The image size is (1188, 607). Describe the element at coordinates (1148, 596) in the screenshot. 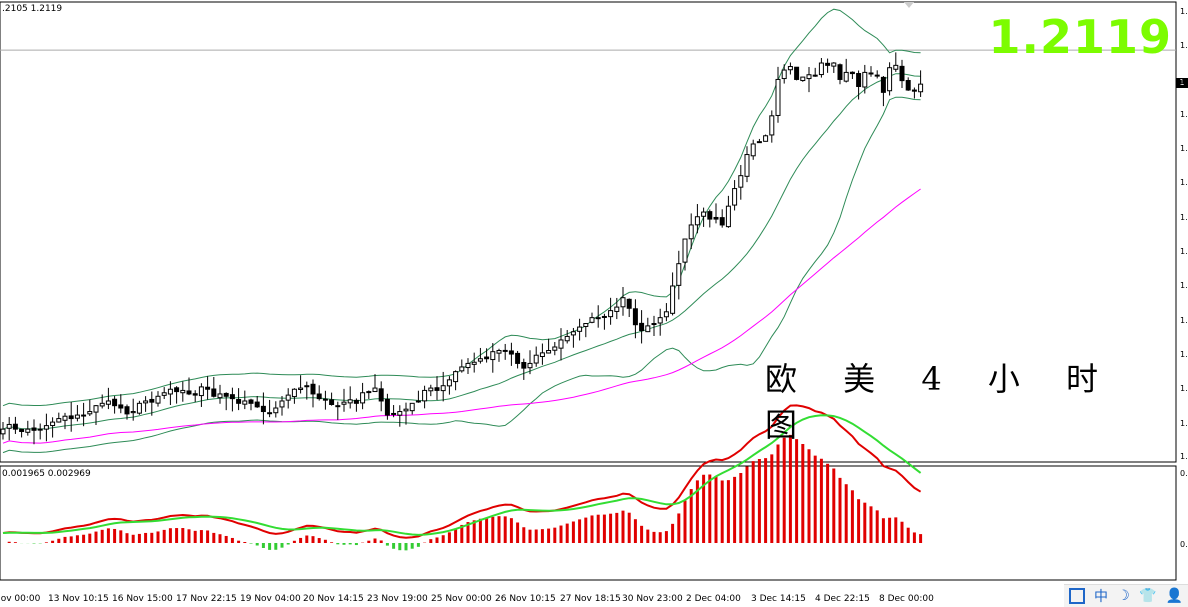

I see `tray-shirt-icon: 👕` at that location.